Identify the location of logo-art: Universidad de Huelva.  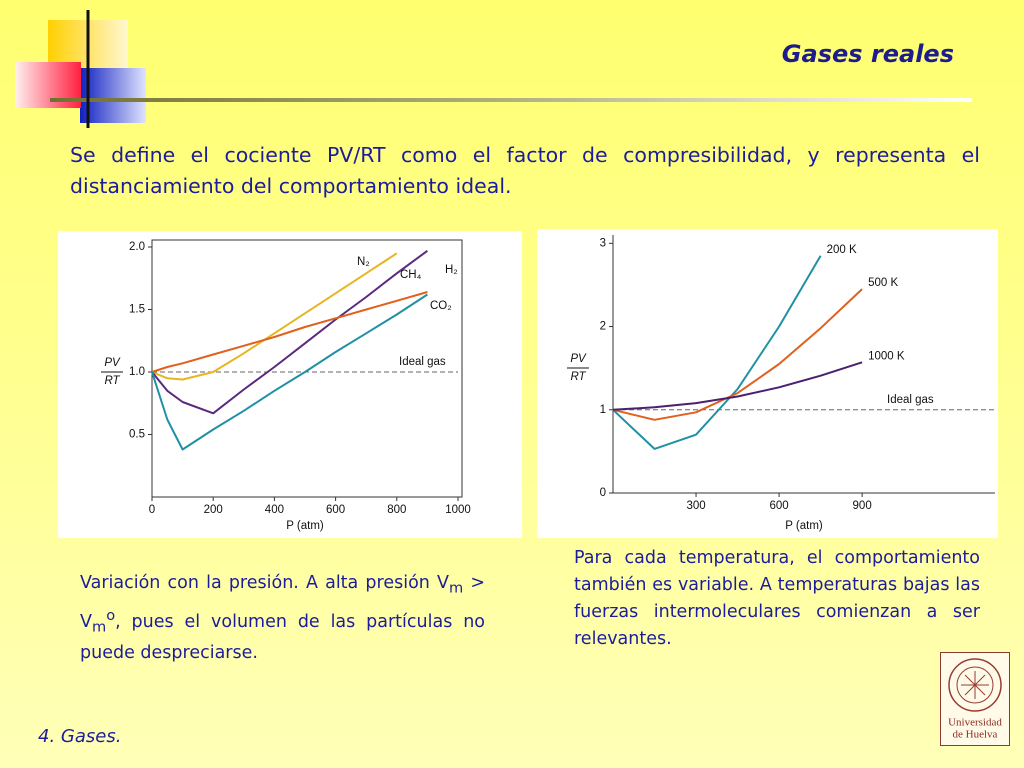
(975, 699).